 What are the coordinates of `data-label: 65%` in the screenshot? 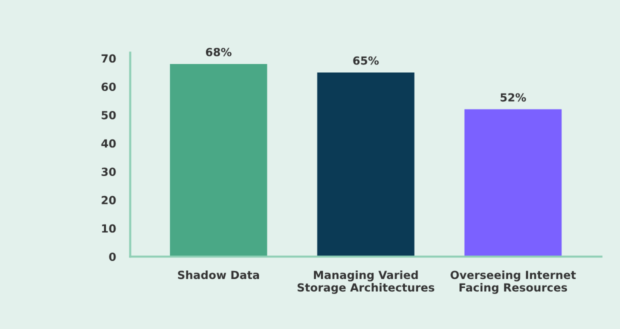 It's located at (366, 60).